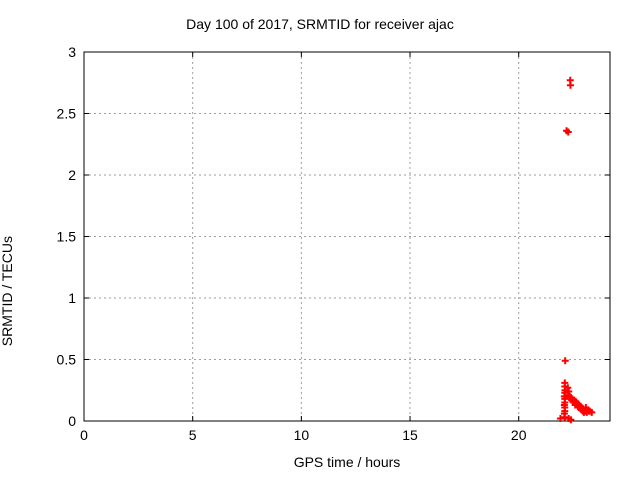 This screenshot has width=640, height=480. Describe the element at coordinates (347, 462) in the screenshot. I see `x-axis-label: GPS time / hours` at that location.